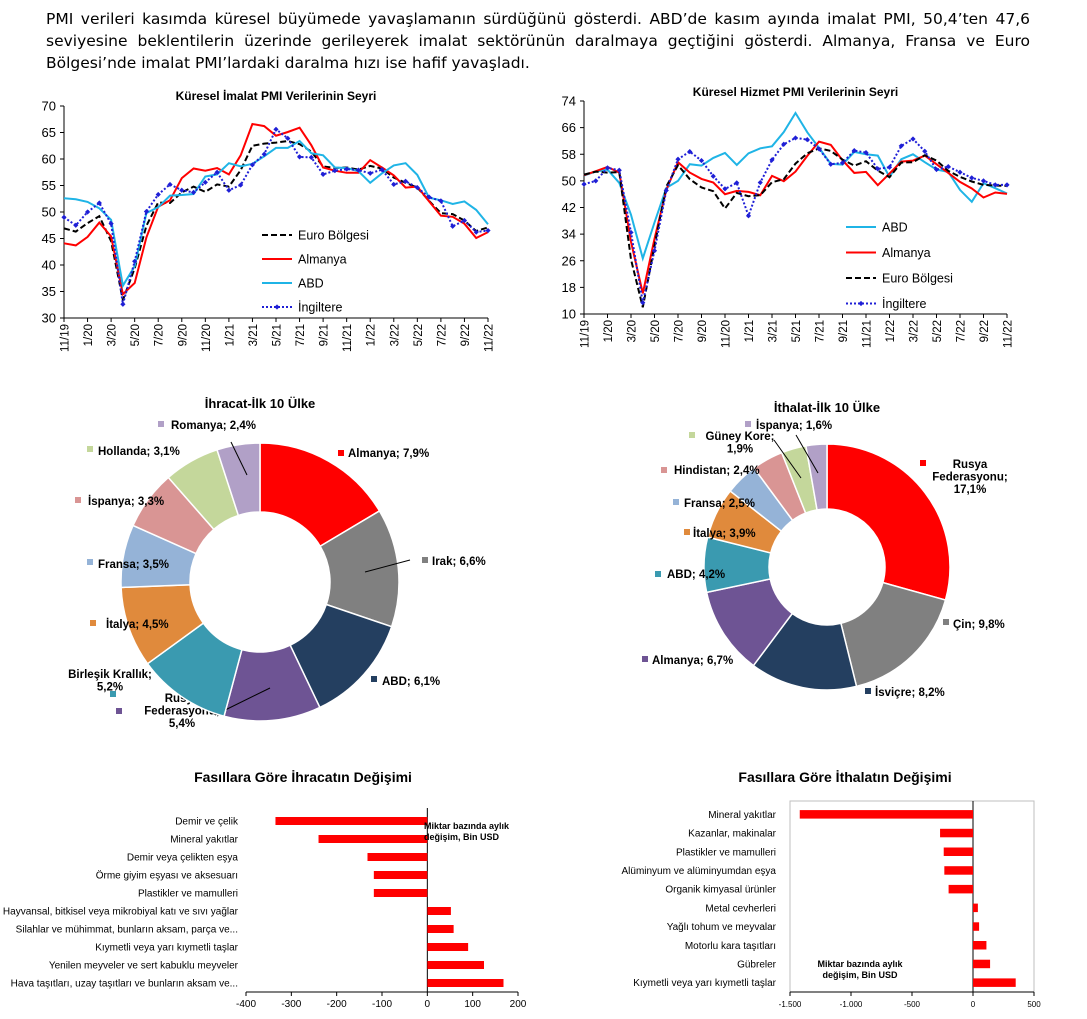 Image resolution: width=1087 pixels, height=1019 pixels. I want to click on x-tick-label: 11/22, so click(490, 338).